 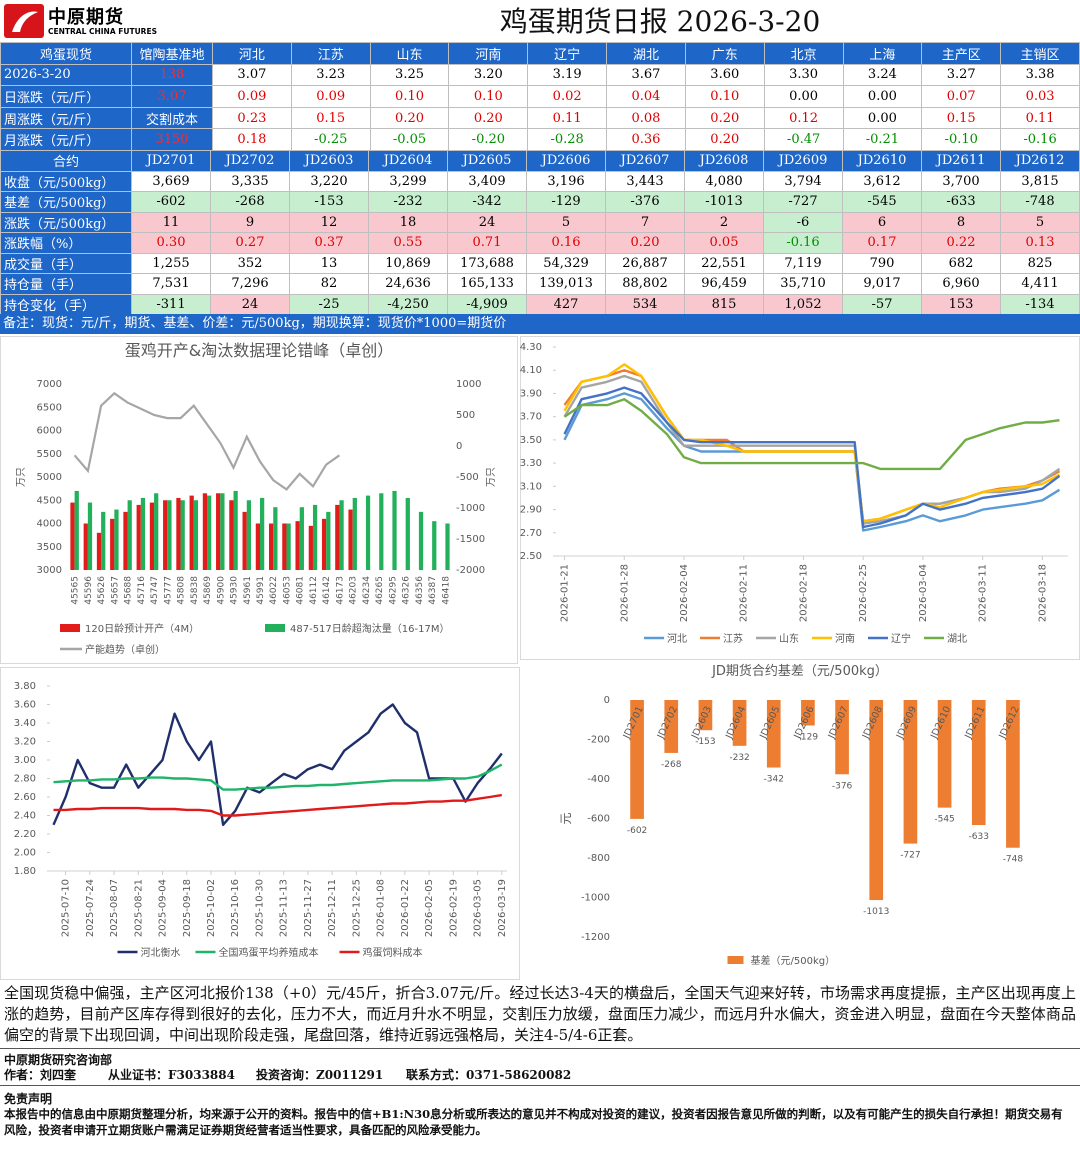 I want to click on cell: 3.07, so click(x=172, y=96).